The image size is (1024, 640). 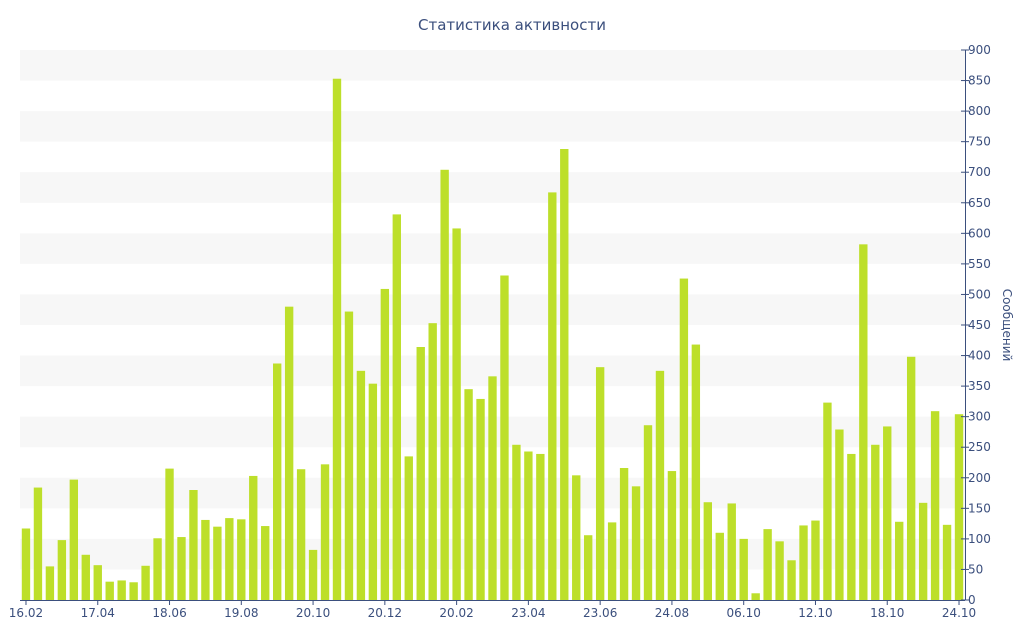 What do you see at coordinates (979, 386) in the screenshot?
I see `y-tick-label: 350` at bounding box center [979, 386].